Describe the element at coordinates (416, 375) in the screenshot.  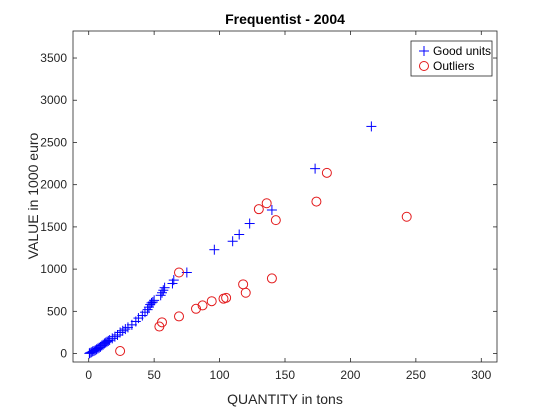
I see `x-tick-label: 250` at that location.